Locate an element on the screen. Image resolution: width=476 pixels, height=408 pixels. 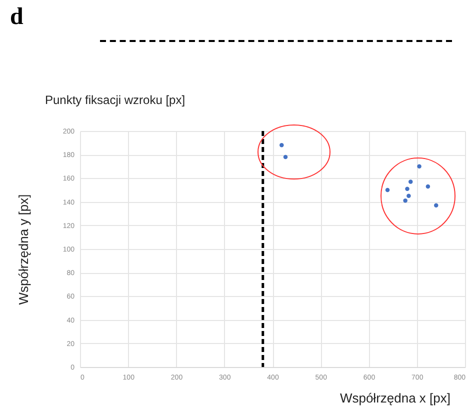
x-axis-title: Współrzędna x [px] is located at coordinates (395, 398).